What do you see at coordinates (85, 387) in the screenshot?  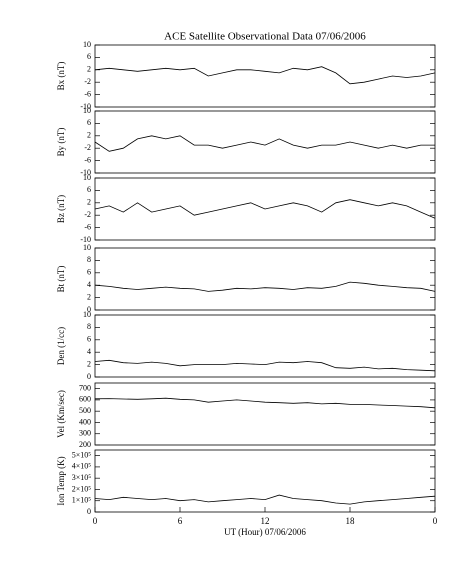 I see `y-tick-label: 700` at bounding box center [85, 387].